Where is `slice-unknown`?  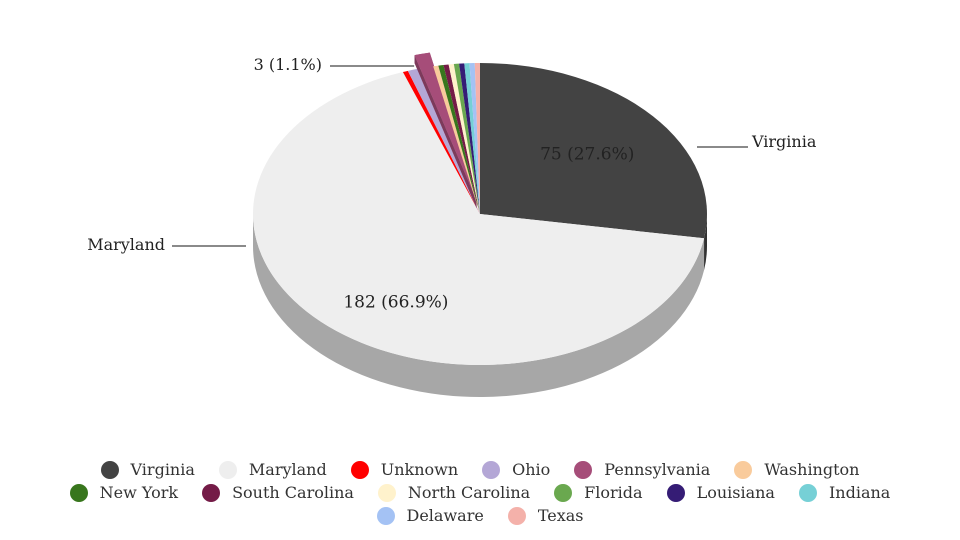
slice-unknown is located at coordinates (441, 142).